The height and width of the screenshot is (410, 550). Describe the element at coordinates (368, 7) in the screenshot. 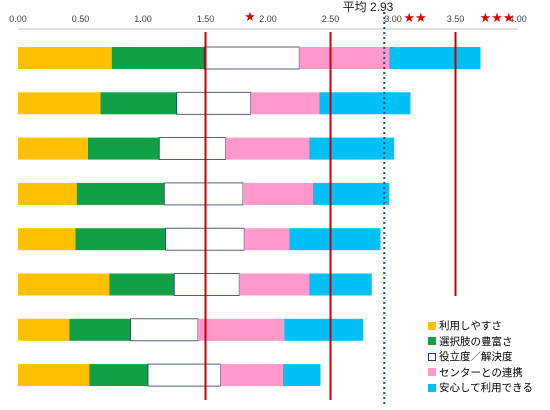

I see `average-label: 平均 2.93` at that location.